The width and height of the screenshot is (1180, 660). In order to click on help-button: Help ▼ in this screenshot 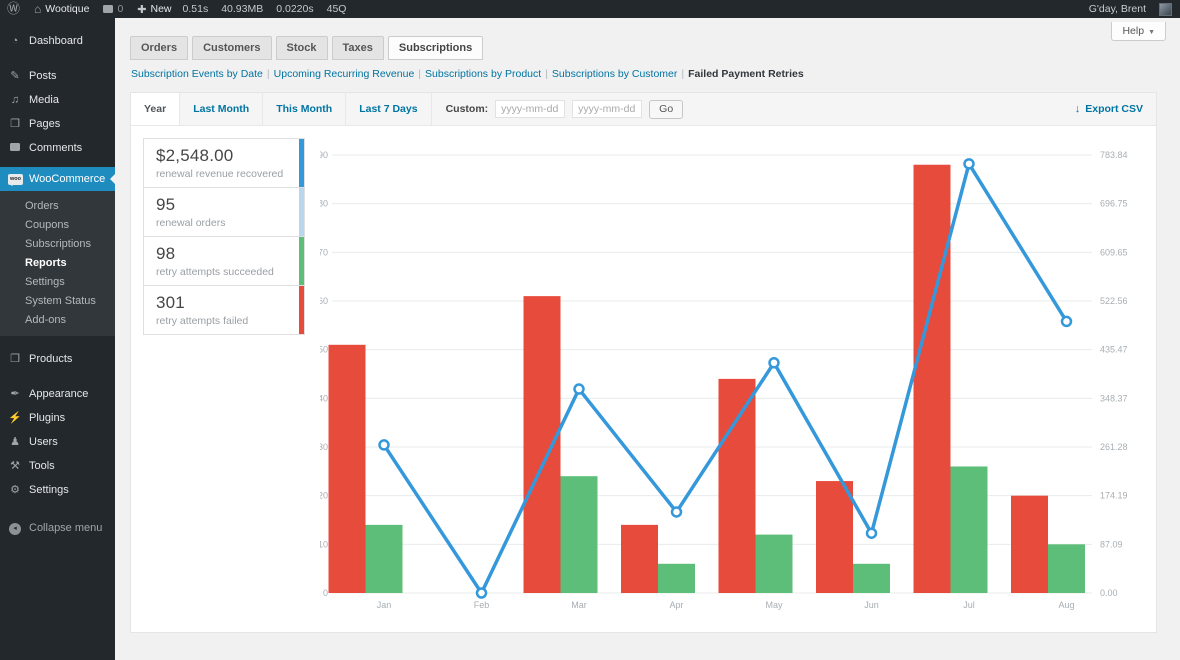, I will do `click(1138, 31)`.